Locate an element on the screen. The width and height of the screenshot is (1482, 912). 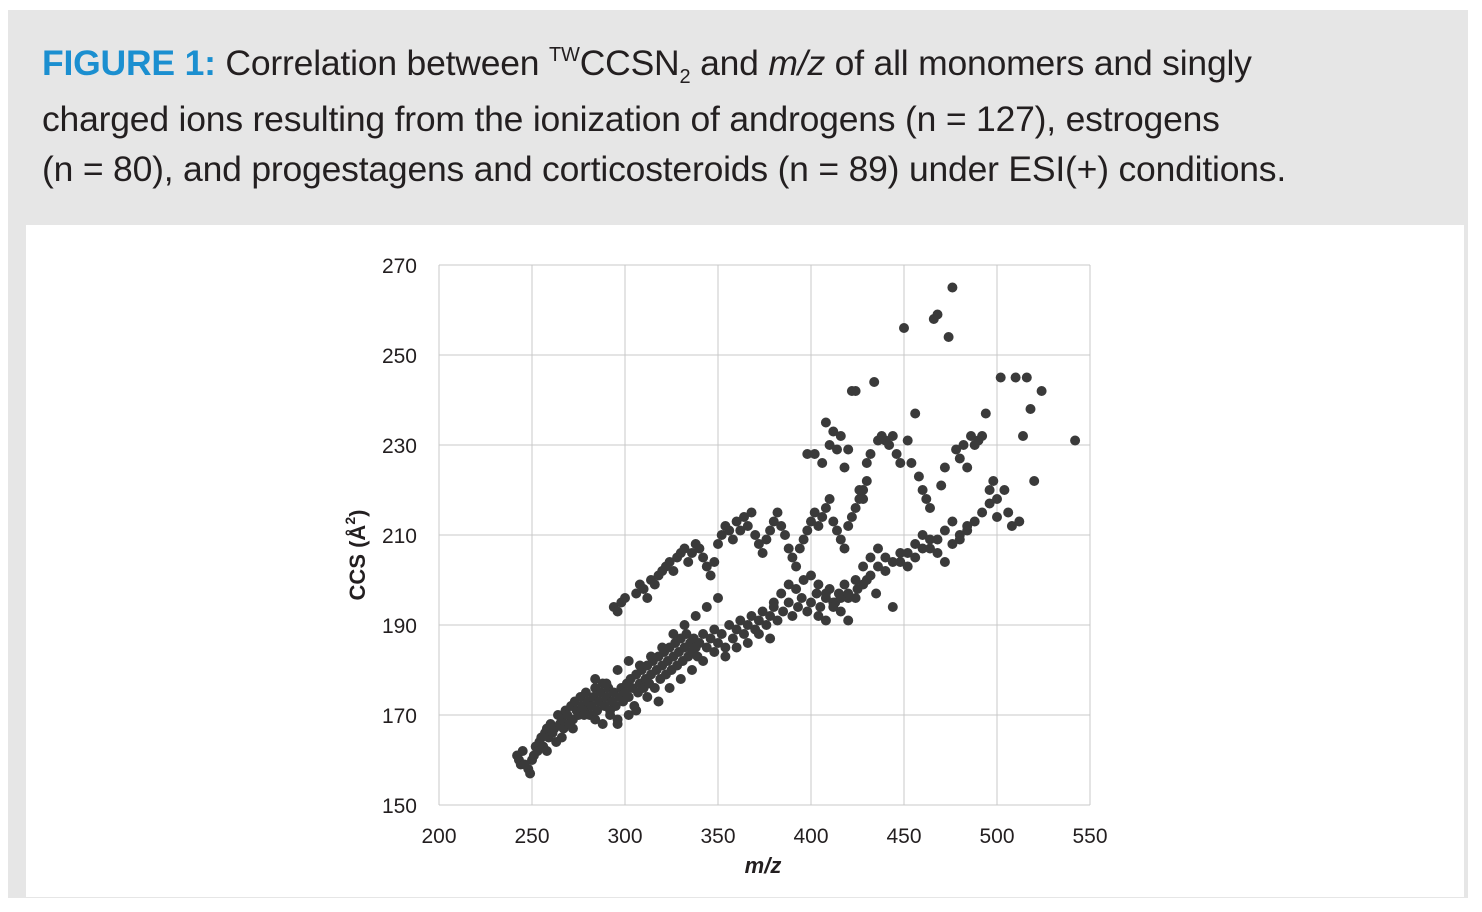
x-tick-label: 350 is located at coordinates (717, 836).